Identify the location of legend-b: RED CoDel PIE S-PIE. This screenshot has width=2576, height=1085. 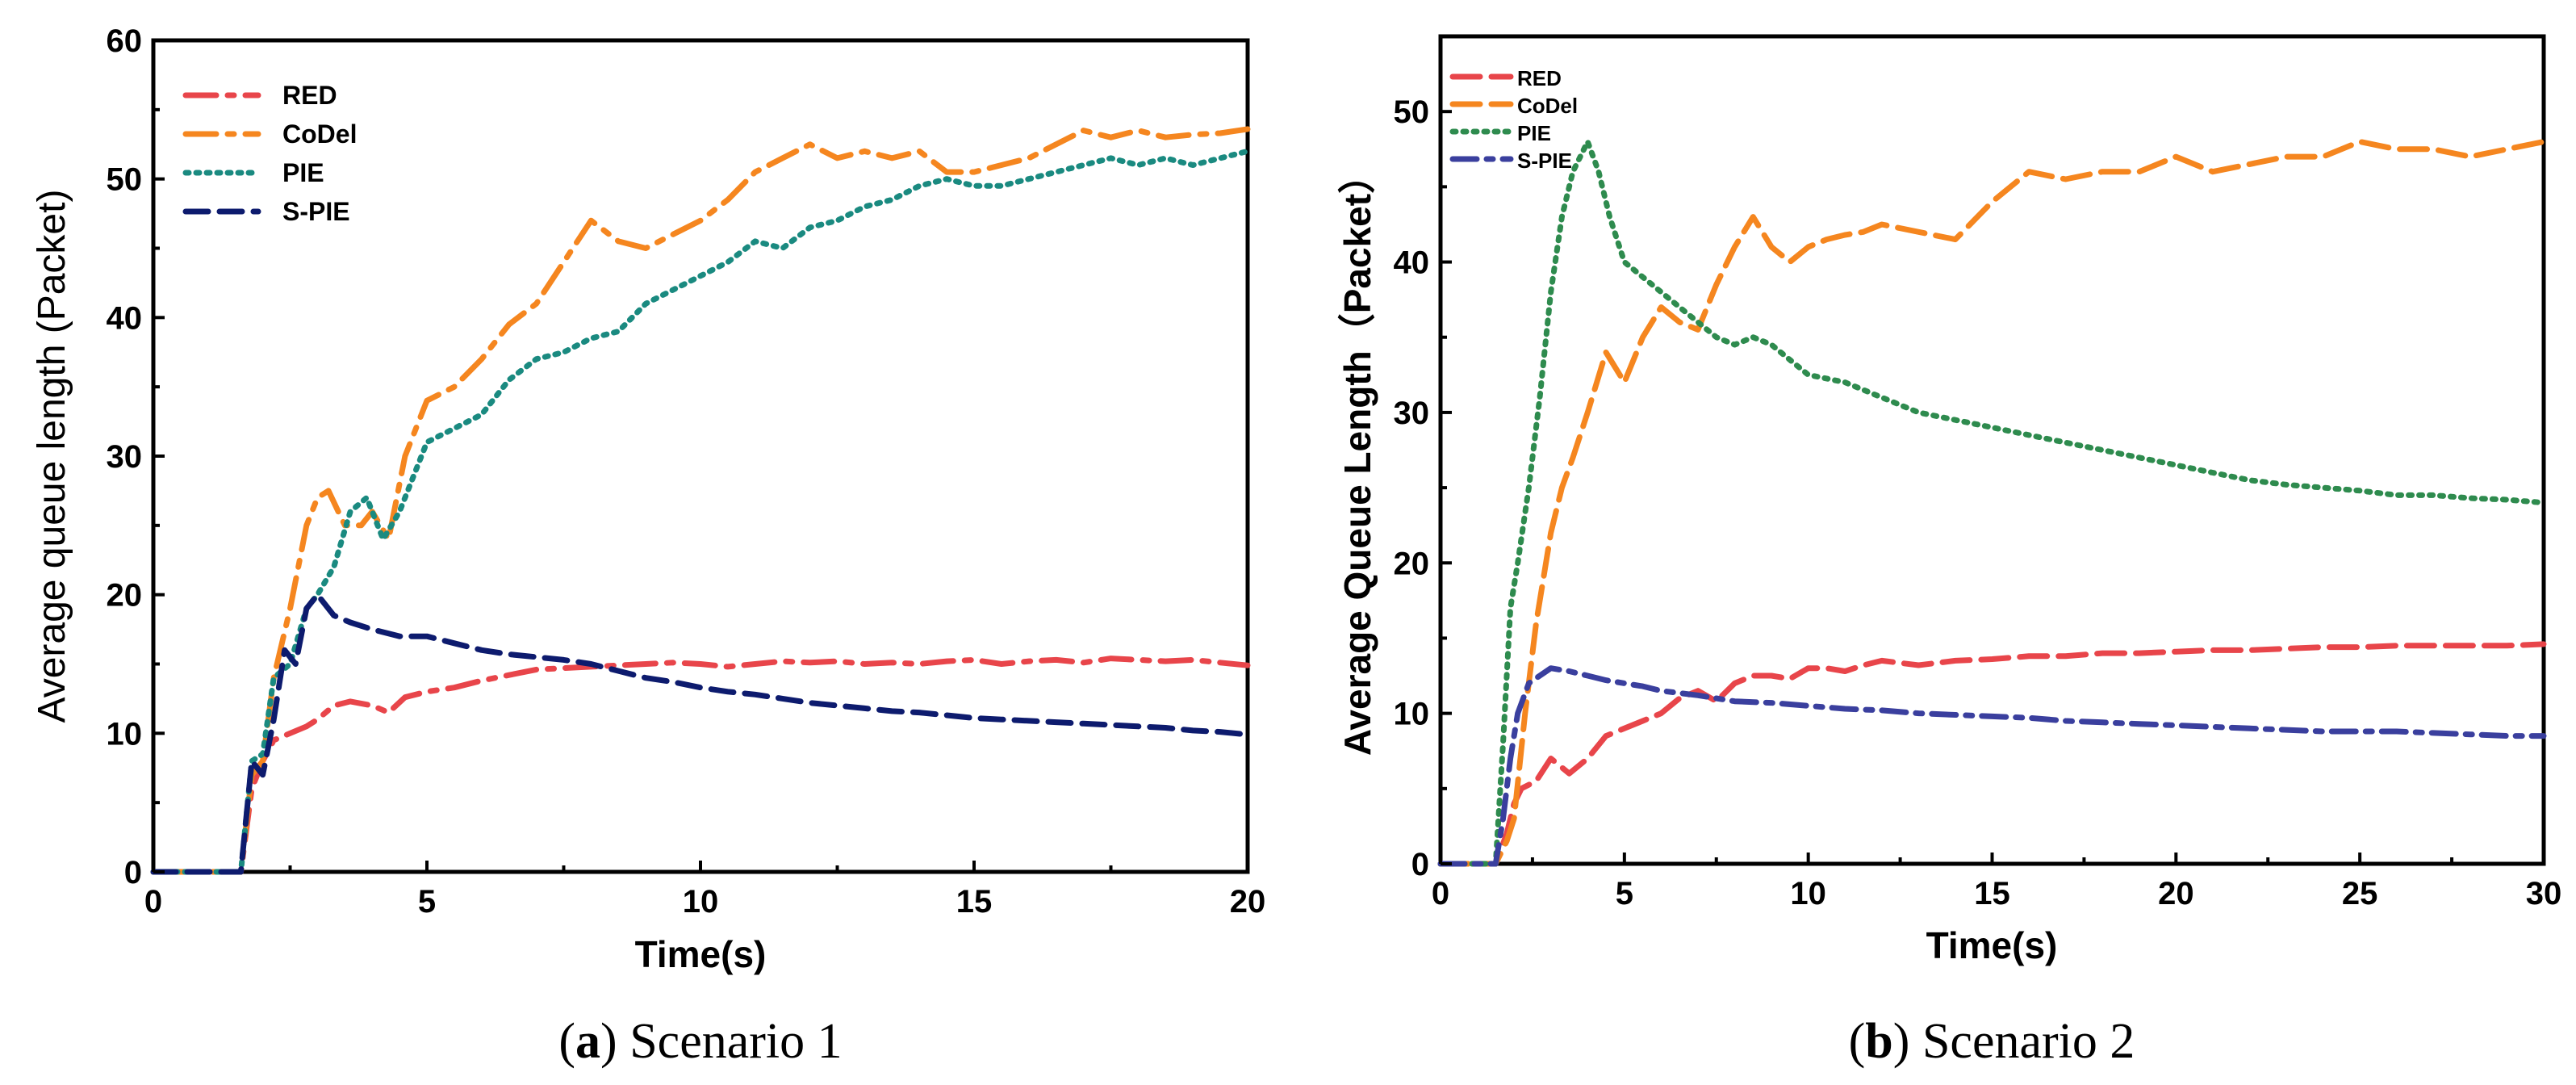
(1513, 119).